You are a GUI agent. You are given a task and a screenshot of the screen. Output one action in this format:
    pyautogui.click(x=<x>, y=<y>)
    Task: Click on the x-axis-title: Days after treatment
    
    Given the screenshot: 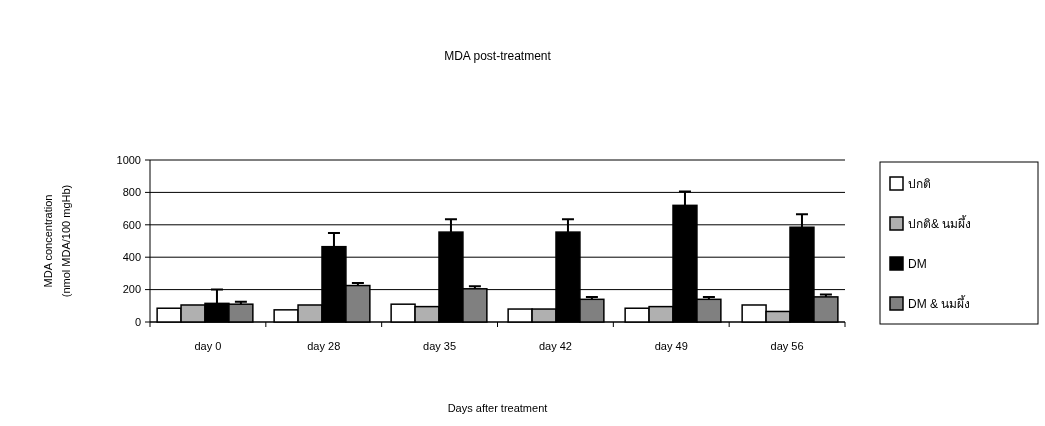 What is the action you would take?
    pyautogui.click(x=497, y=408)
    